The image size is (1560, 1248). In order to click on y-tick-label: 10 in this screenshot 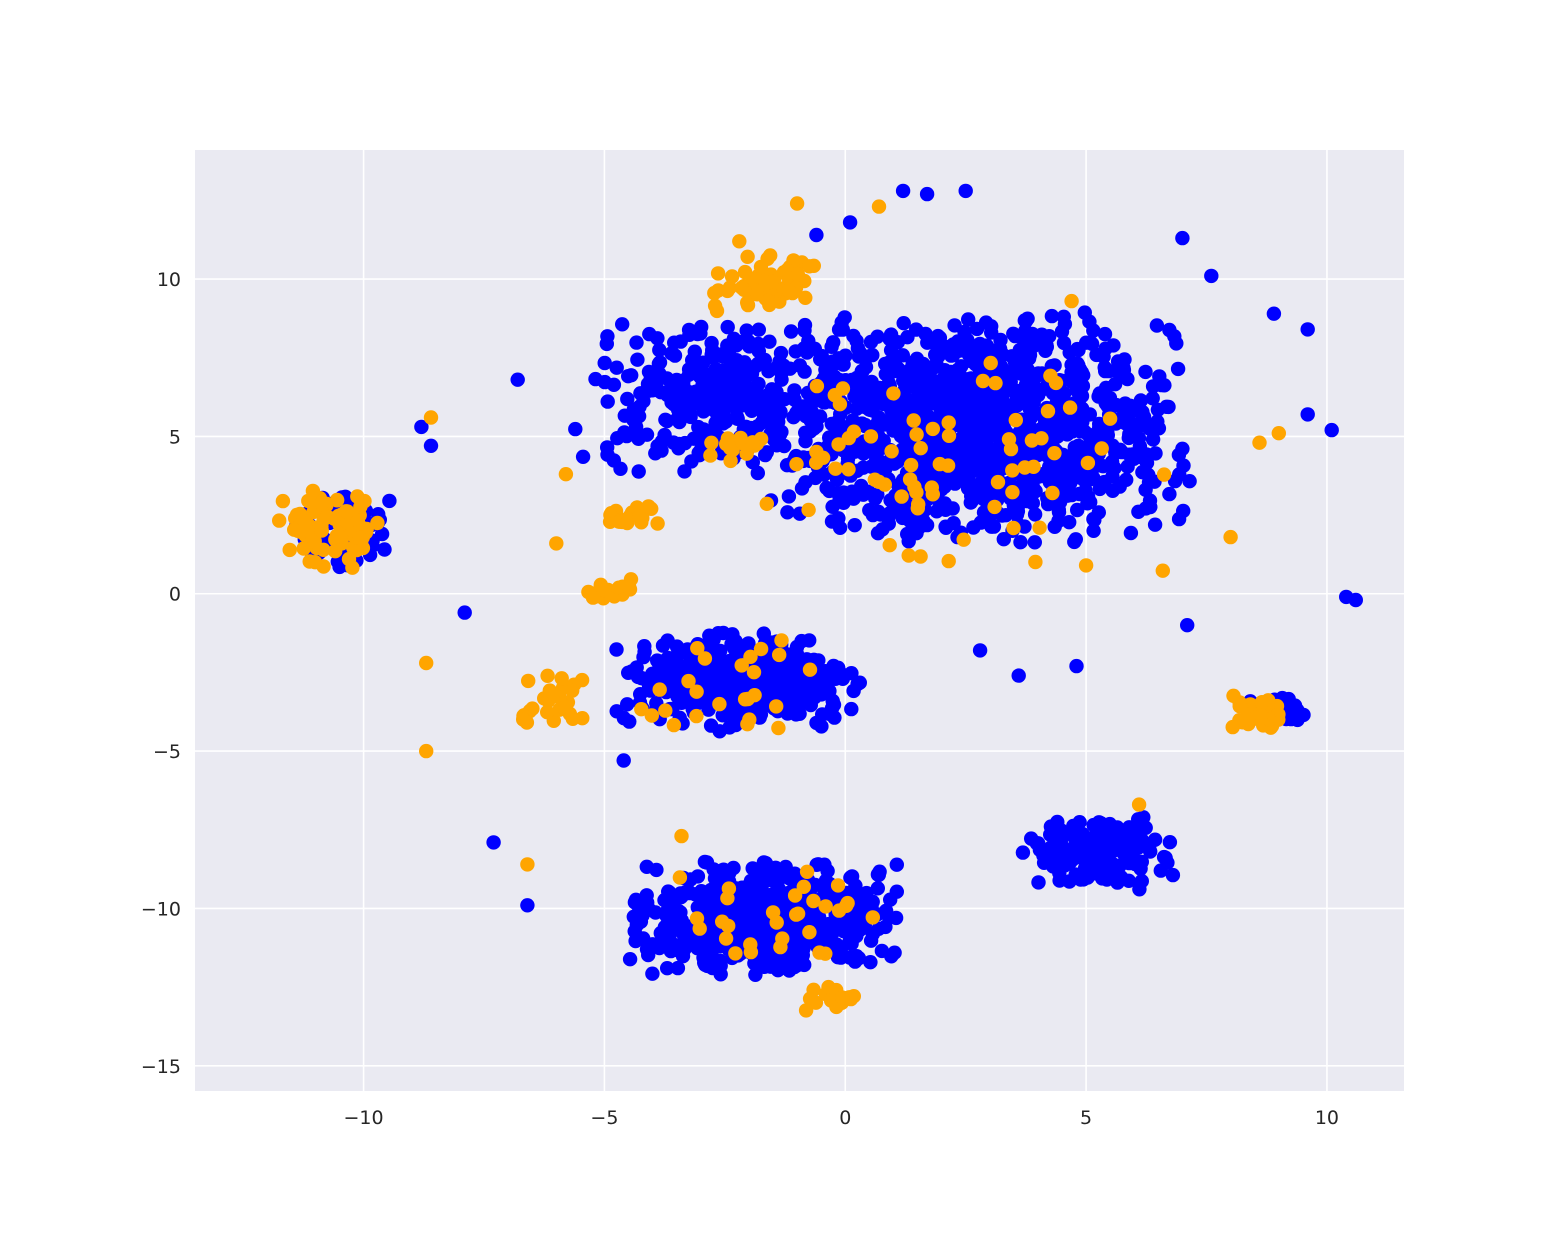, I will do `click(169, 280)`.